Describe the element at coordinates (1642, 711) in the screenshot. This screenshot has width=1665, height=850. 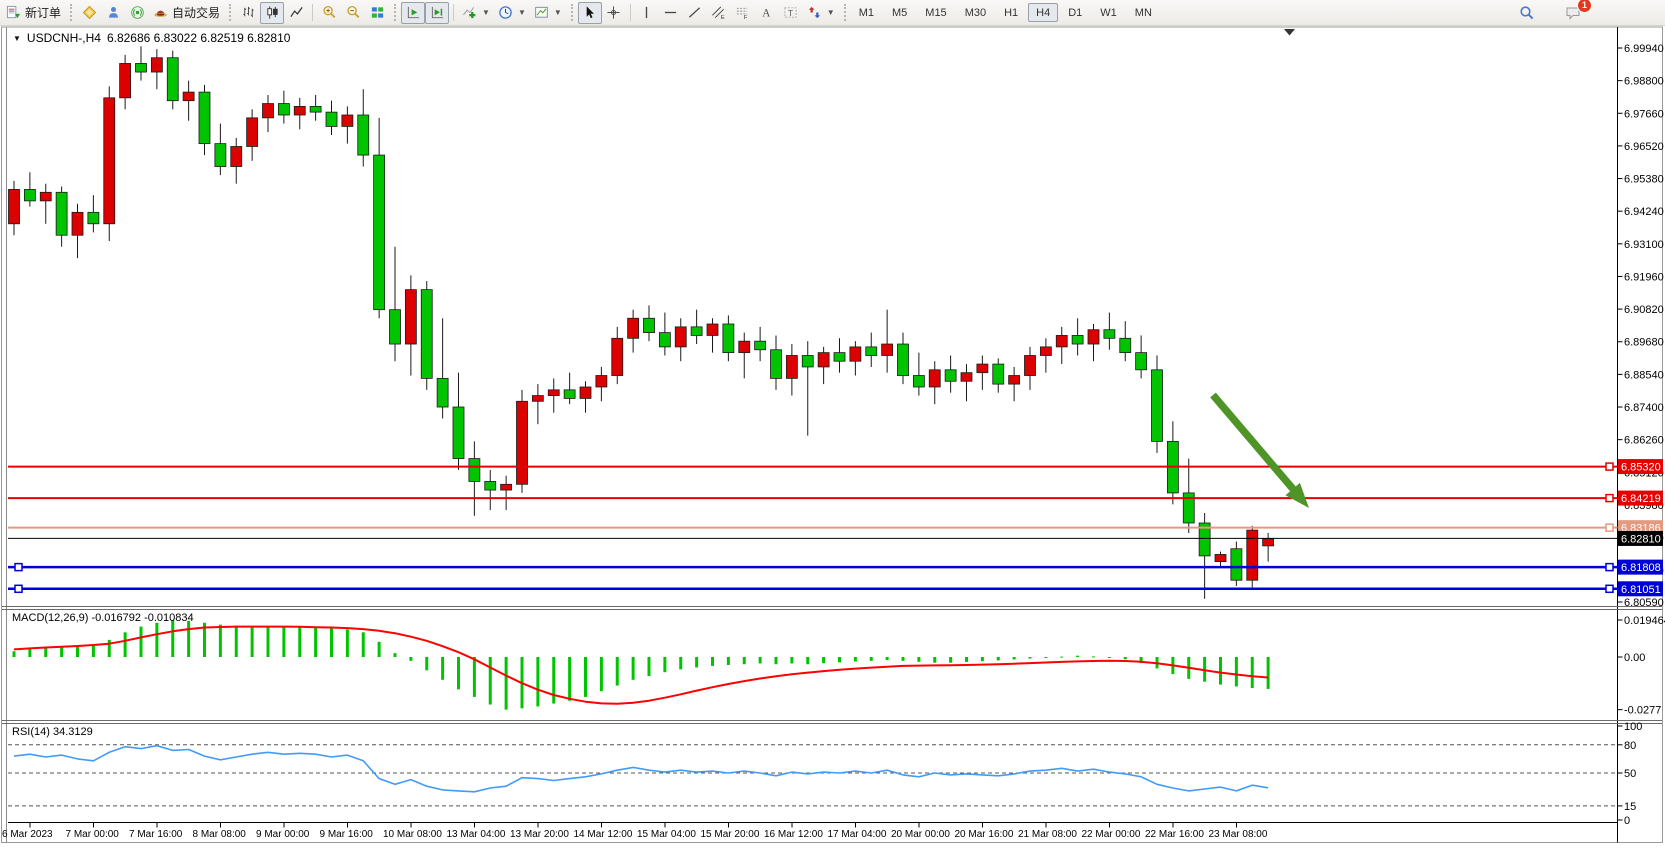
I see `svg-text: -0.0277` at that location.